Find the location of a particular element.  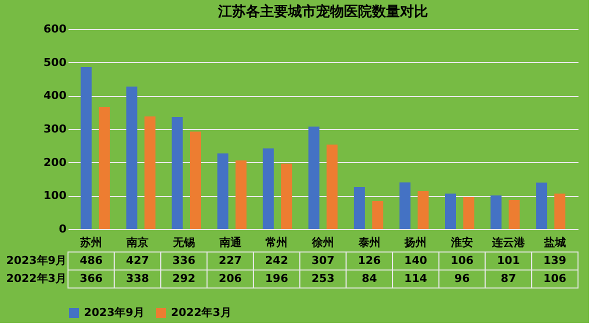

data-label: 206 is located at coordinates (230, 278).